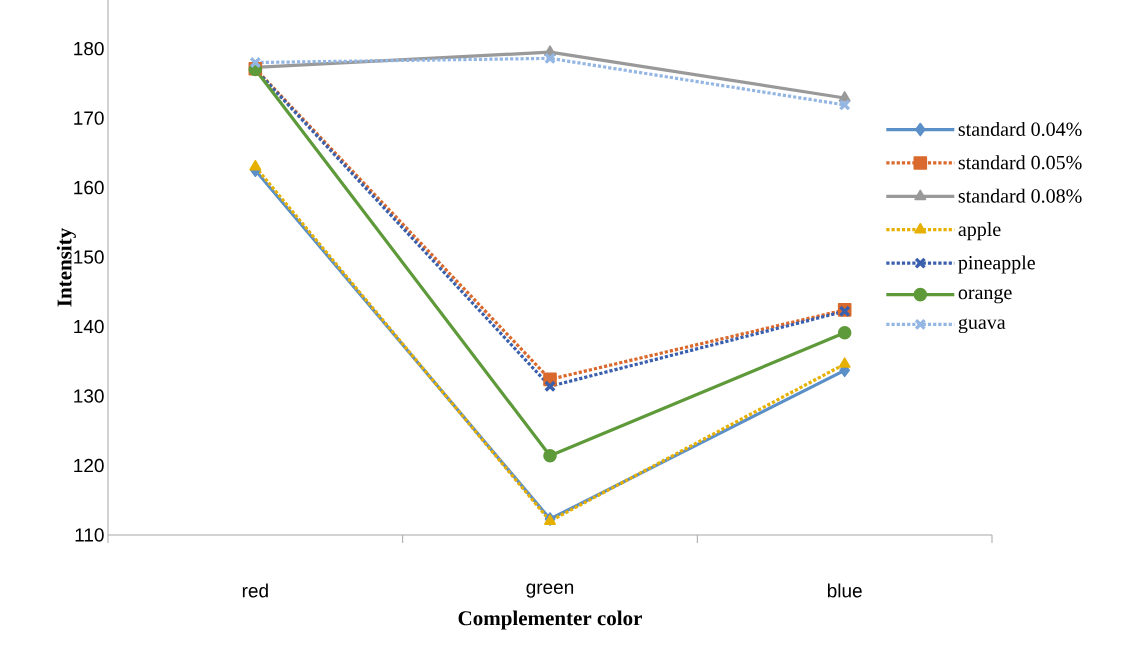 This screenshot has width=1124, height=652. What do you see at coordinates (550, 620) in the screenshot?
I see `x-axis-title: Complementer color` at bounding box center [550, 620].